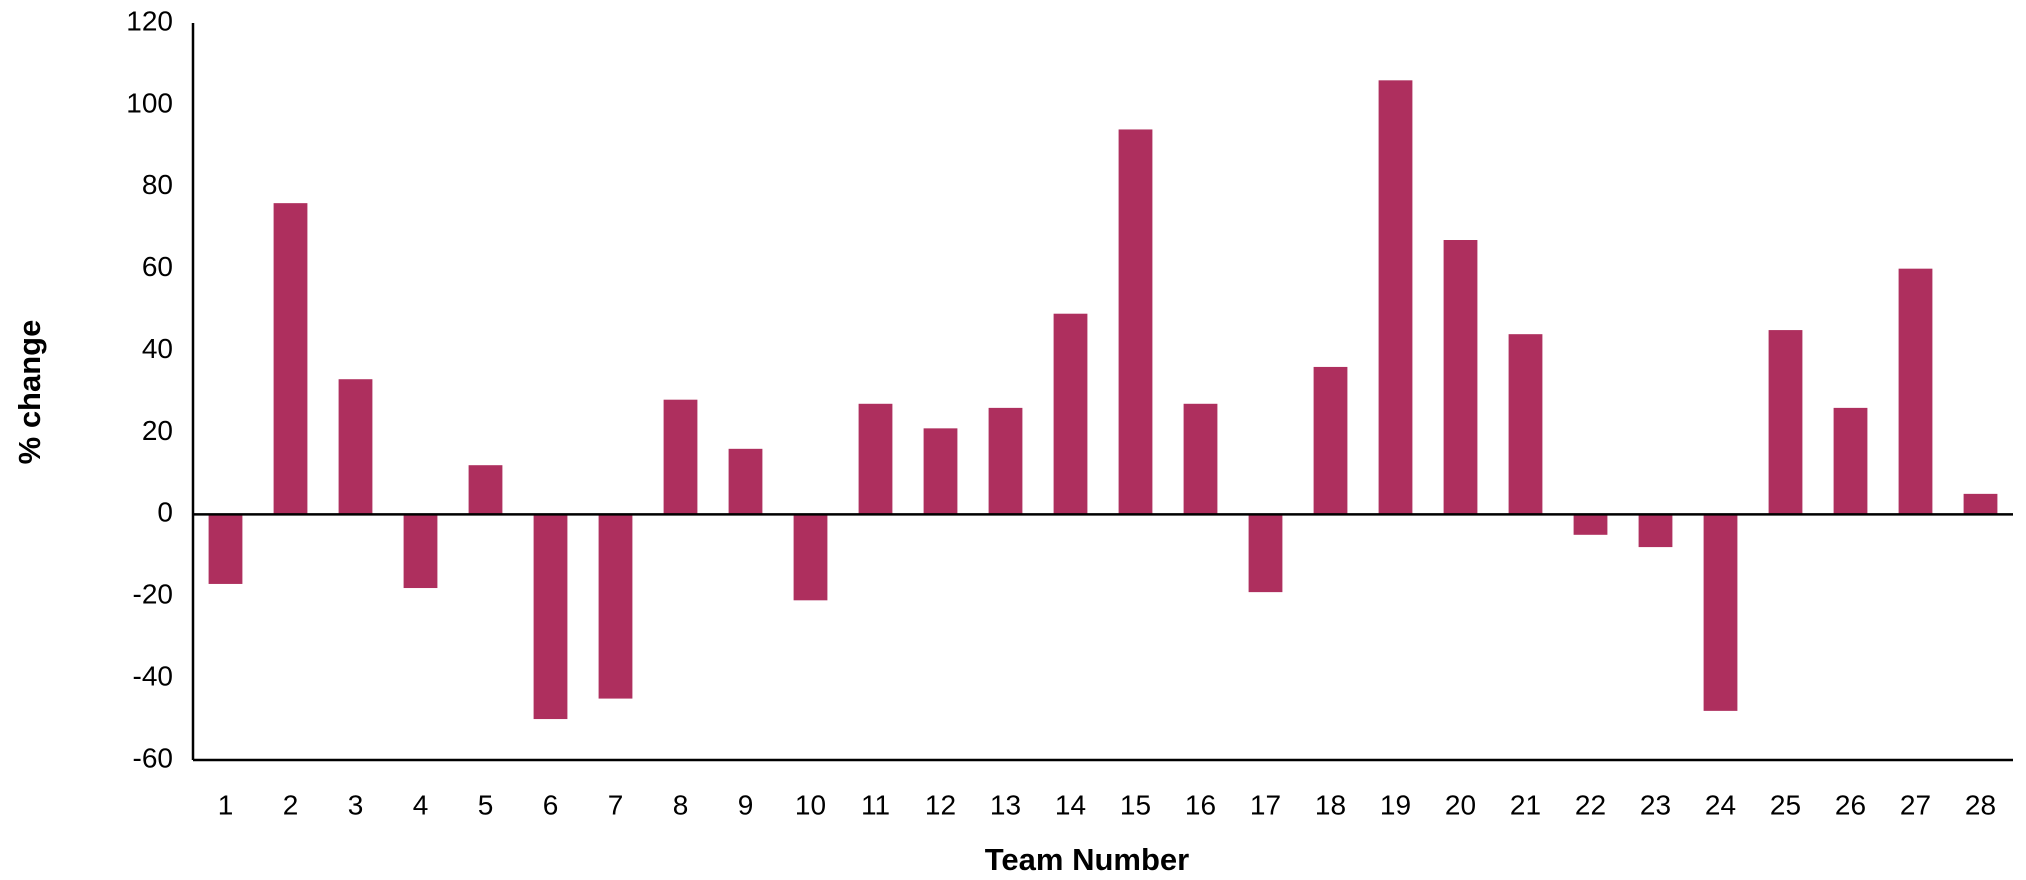 Image resolution: width=2026 pixels, height=880 pixels. I want to click on y-tick-label: -60, so click(153, 757).